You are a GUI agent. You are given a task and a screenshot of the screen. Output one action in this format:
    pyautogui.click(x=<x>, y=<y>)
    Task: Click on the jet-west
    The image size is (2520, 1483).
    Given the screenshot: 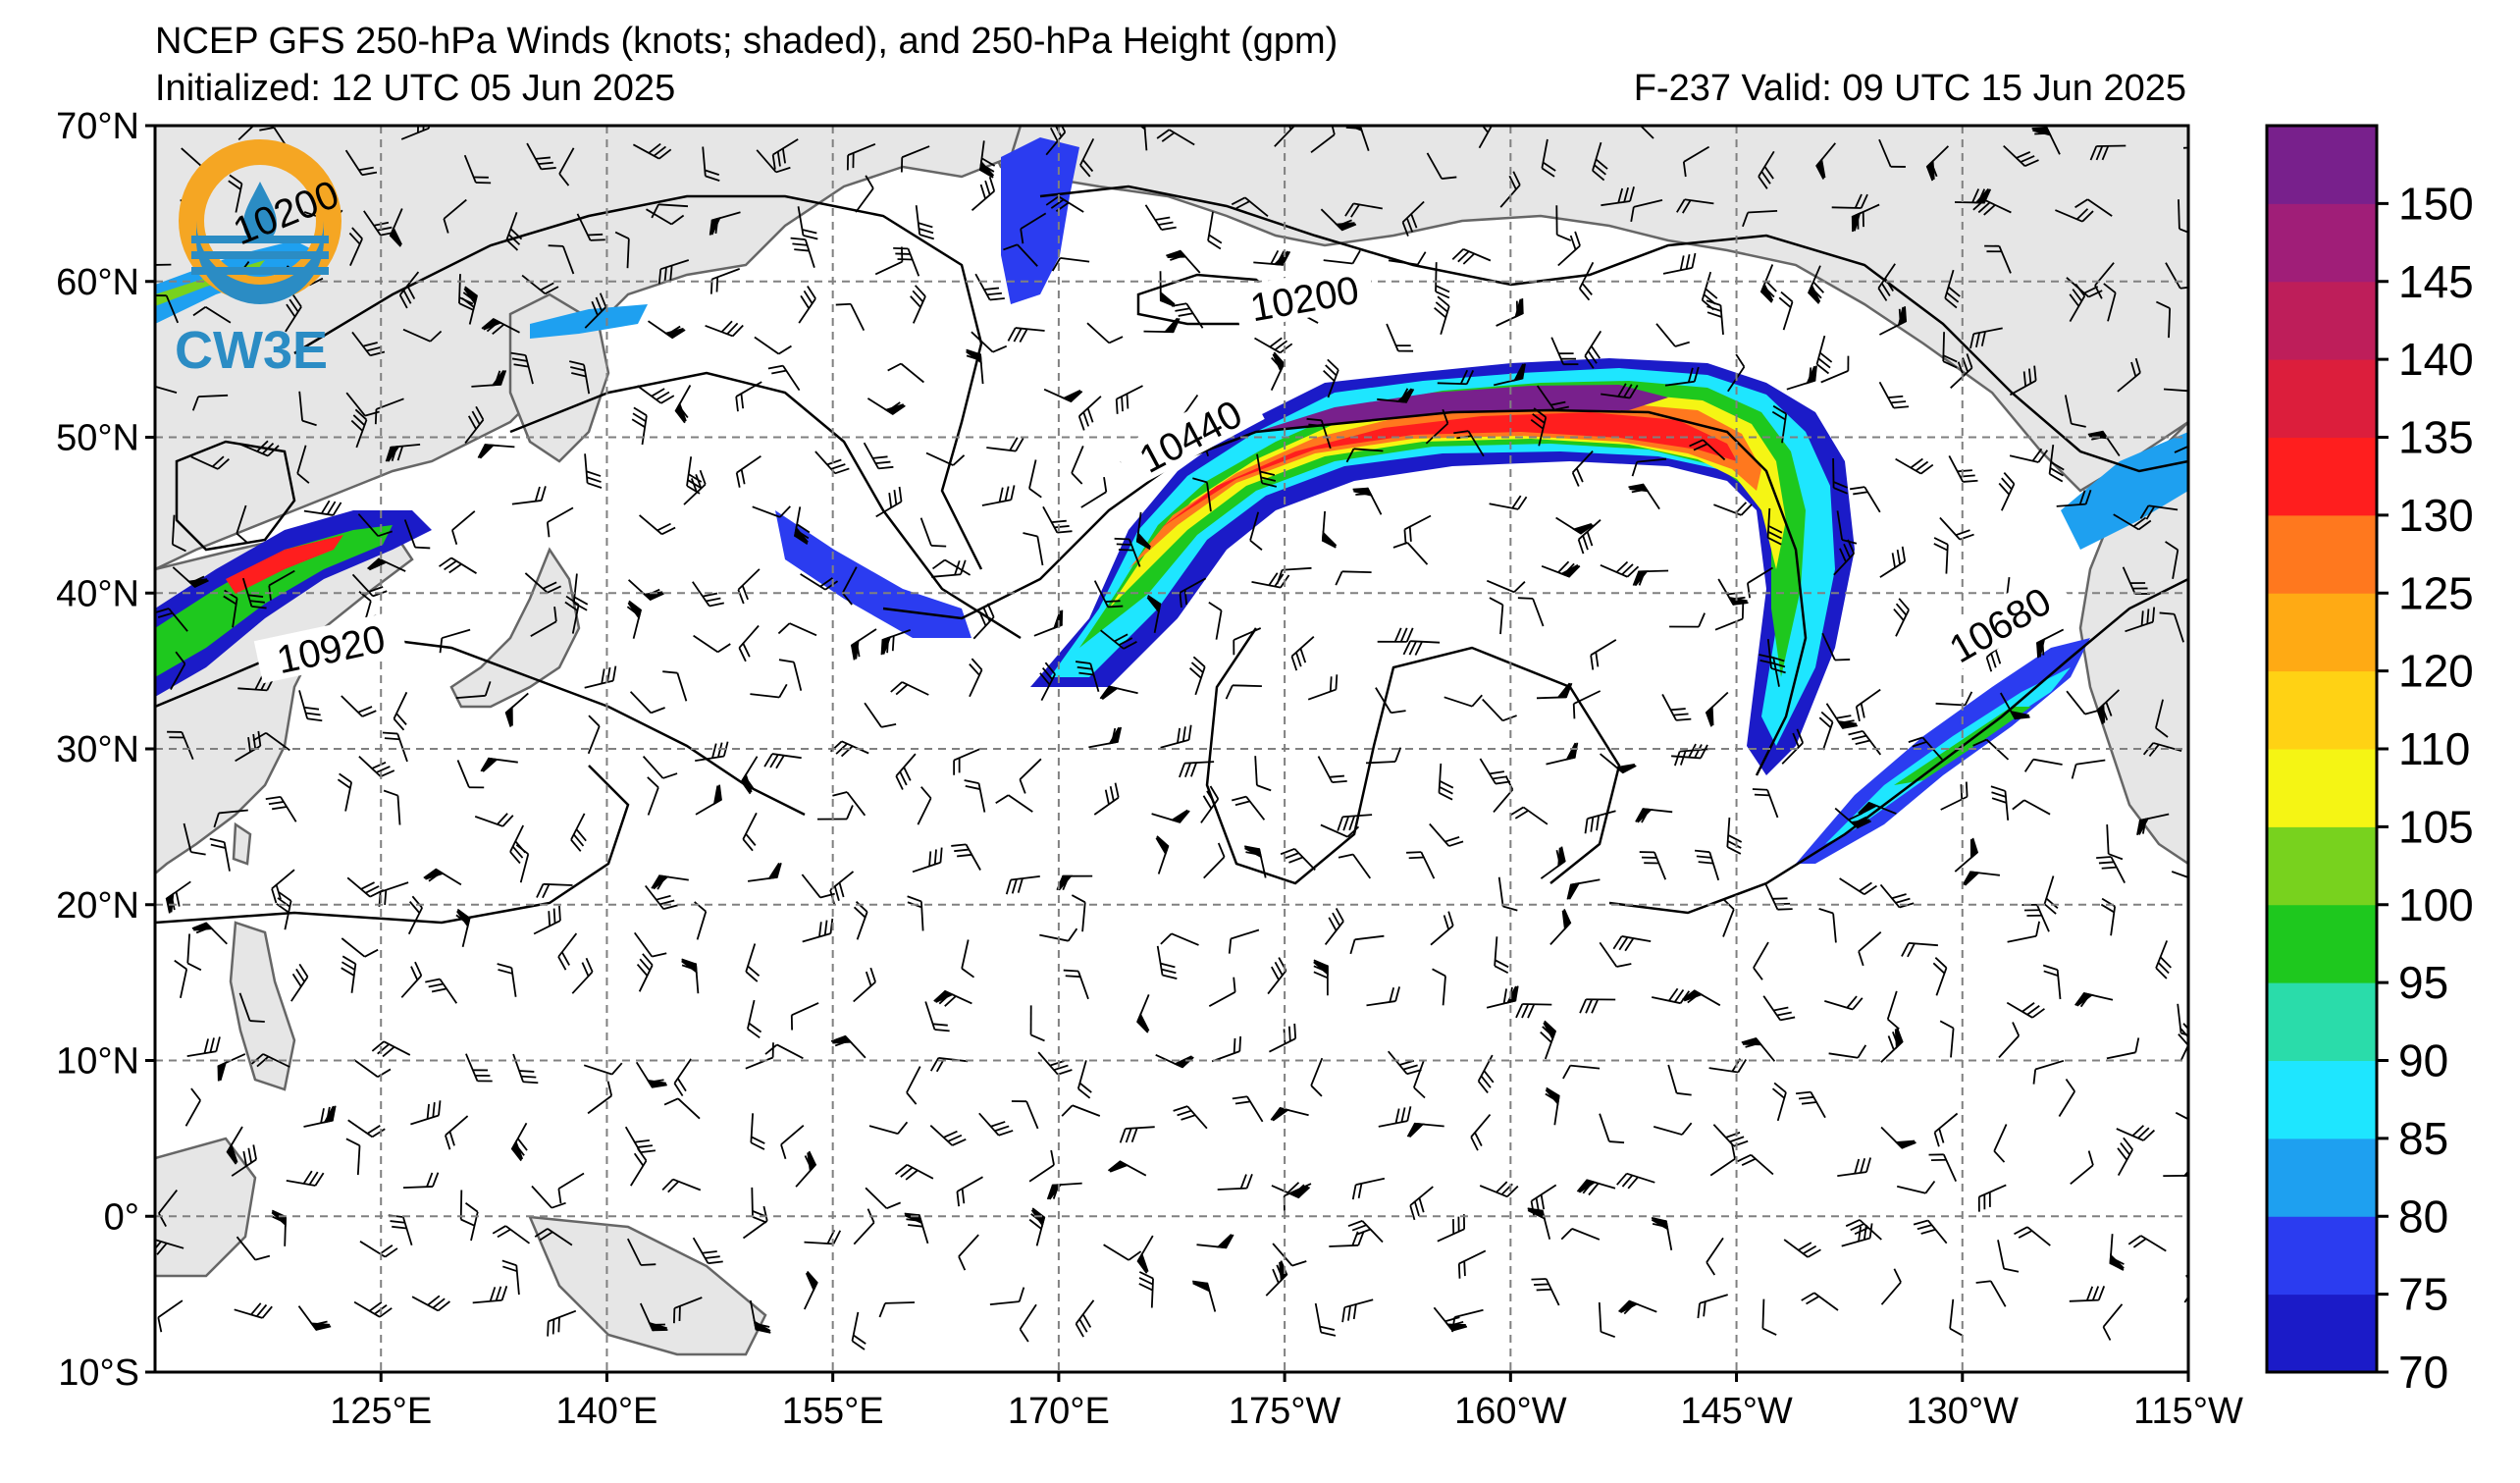 What is the action you would take?
    pyautogui.click(x=293, y=603)
    